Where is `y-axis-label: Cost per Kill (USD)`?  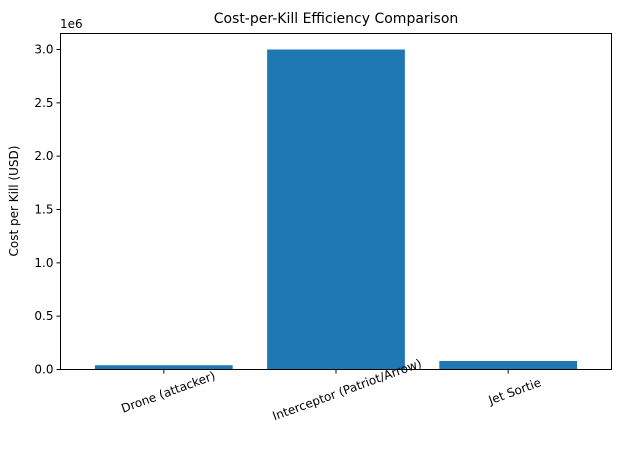
y-axis-label: Cost per Kill (USD) is located at coordinates (14, 201).